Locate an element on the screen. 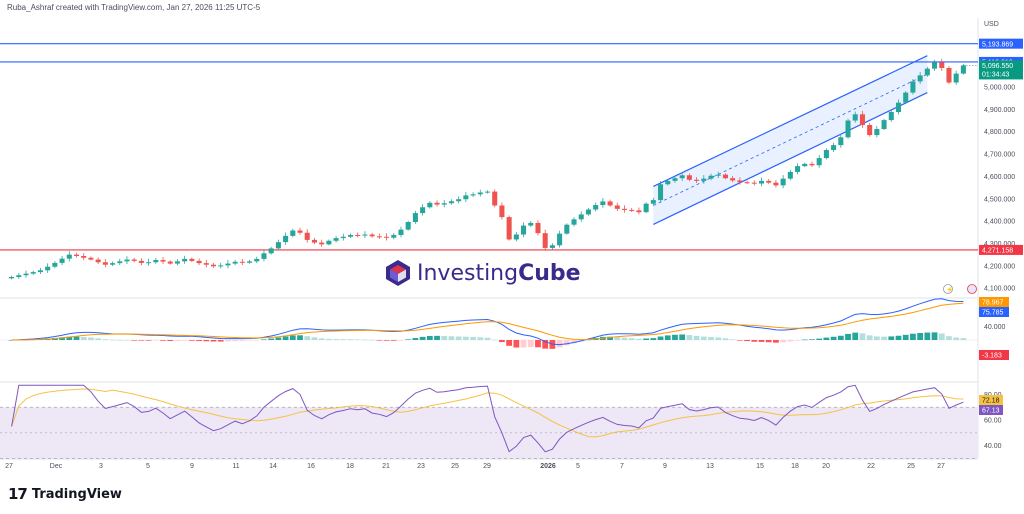  price-tick-label: 4,800.000 is located at coordinates (999, 132).